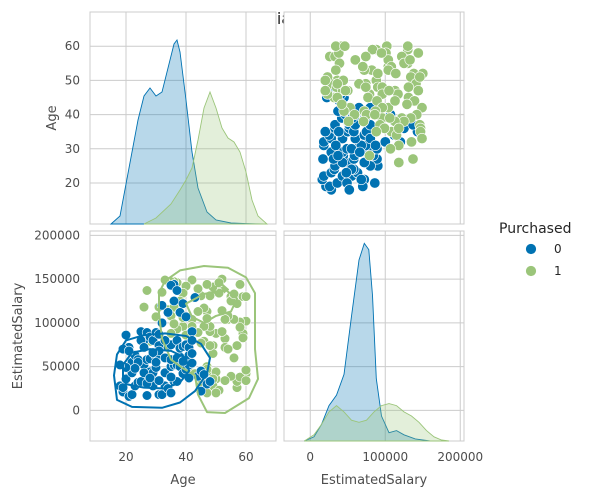  Describe the element at coordinates (57, 235) in the screenshot. I see `y-tick-label: 200000` at that location.